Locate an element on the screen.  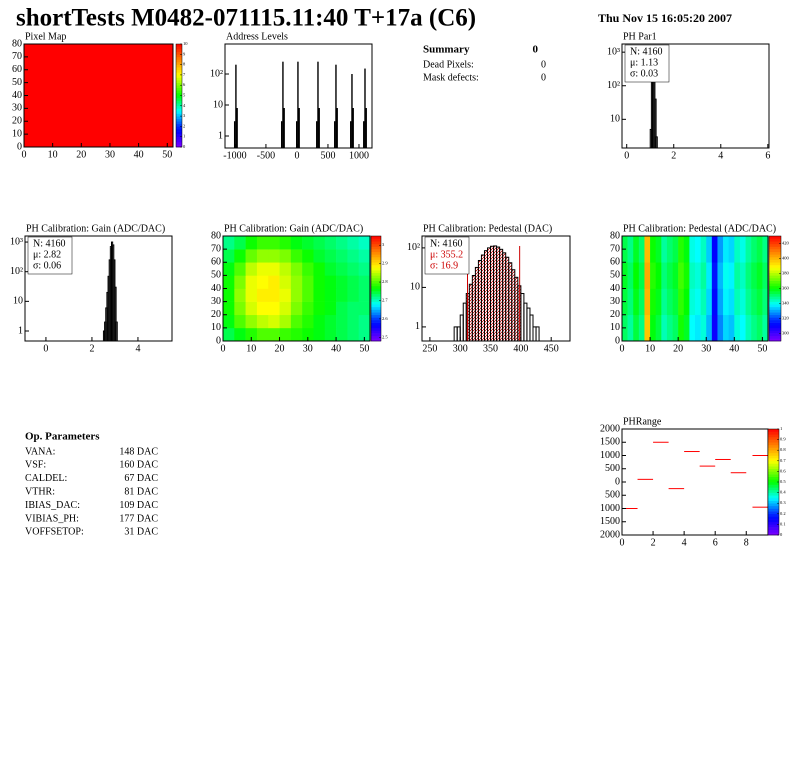
op-value: 148 DAC is located at coordinates (138, 451).